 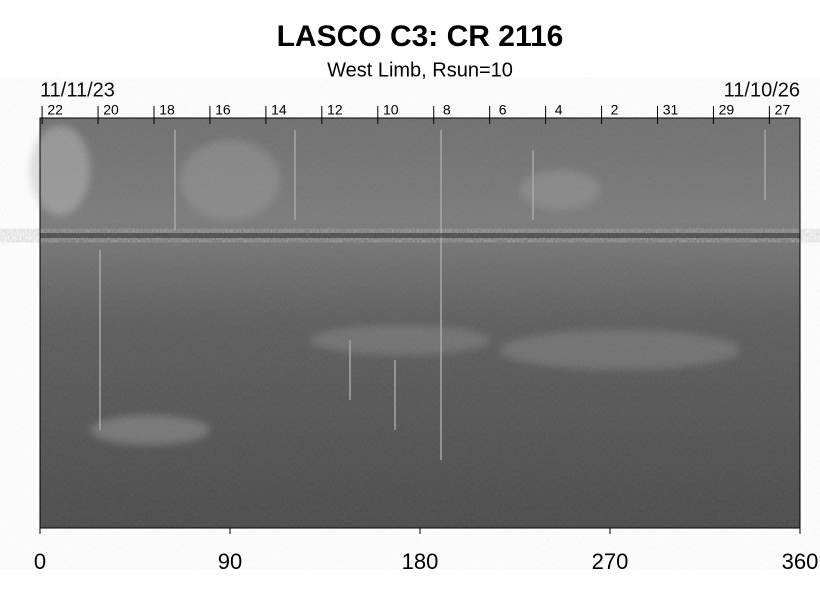 What do you see at coordinates (111, 110) in the screenshot?
I see `top-tick-label: 20` at bounding box center [111, 110].